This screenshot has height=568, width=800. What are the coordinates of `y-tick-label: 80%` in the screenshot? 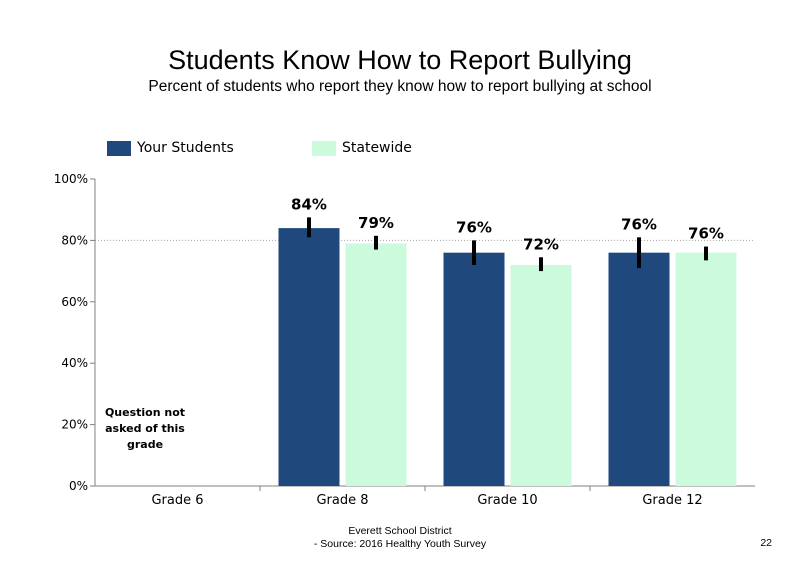 It's located at (74, 240).